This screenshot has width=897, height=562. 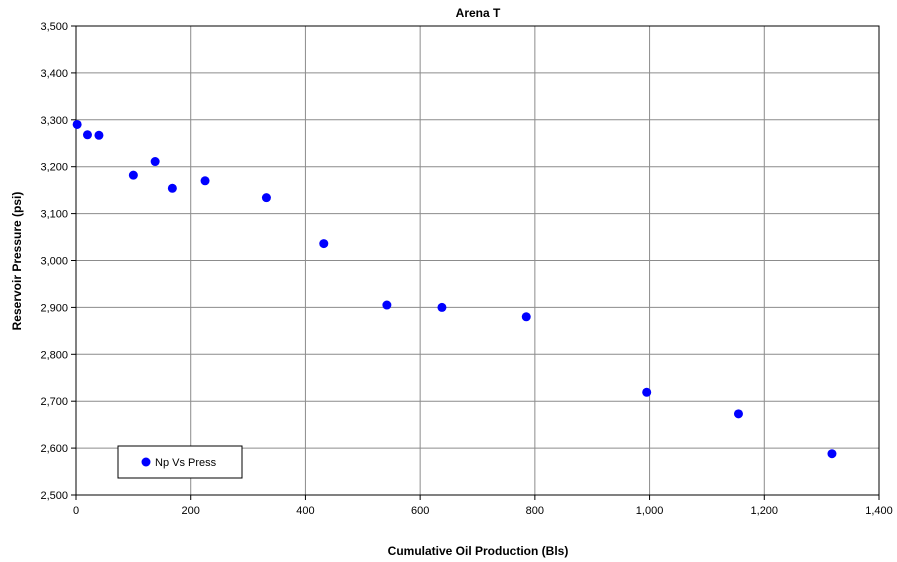 What do you see at coordinates (54, 355) in the screenshot?
I see `y-tick-label: 2,800` at bounding box center [54, 355].